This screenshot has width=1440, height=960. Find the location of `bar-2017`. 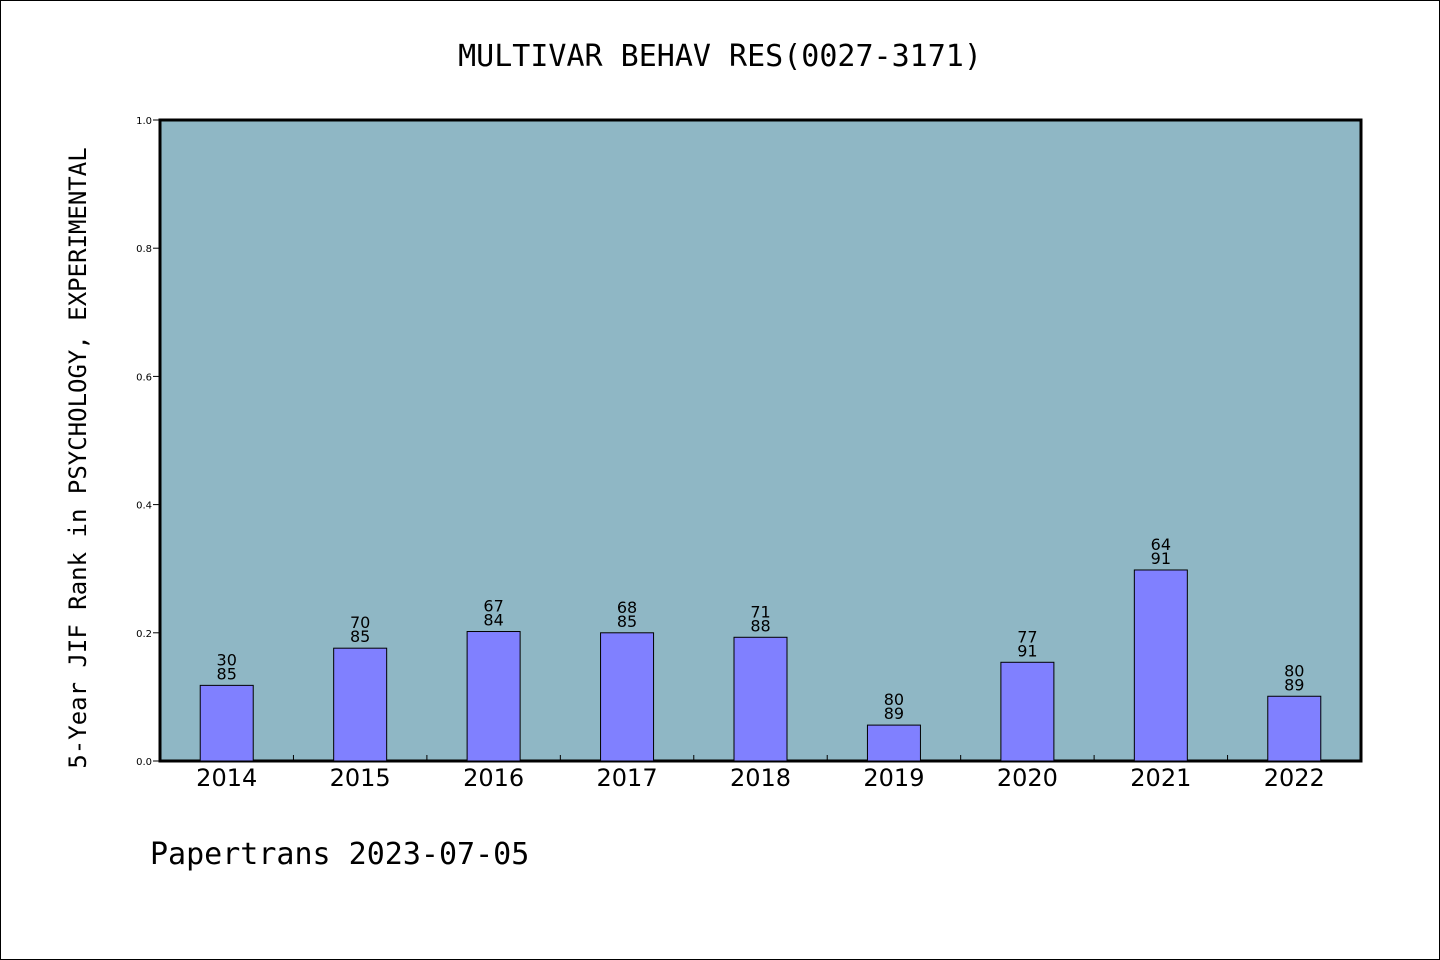

bar-2017 is located at coordinates (627, 697).